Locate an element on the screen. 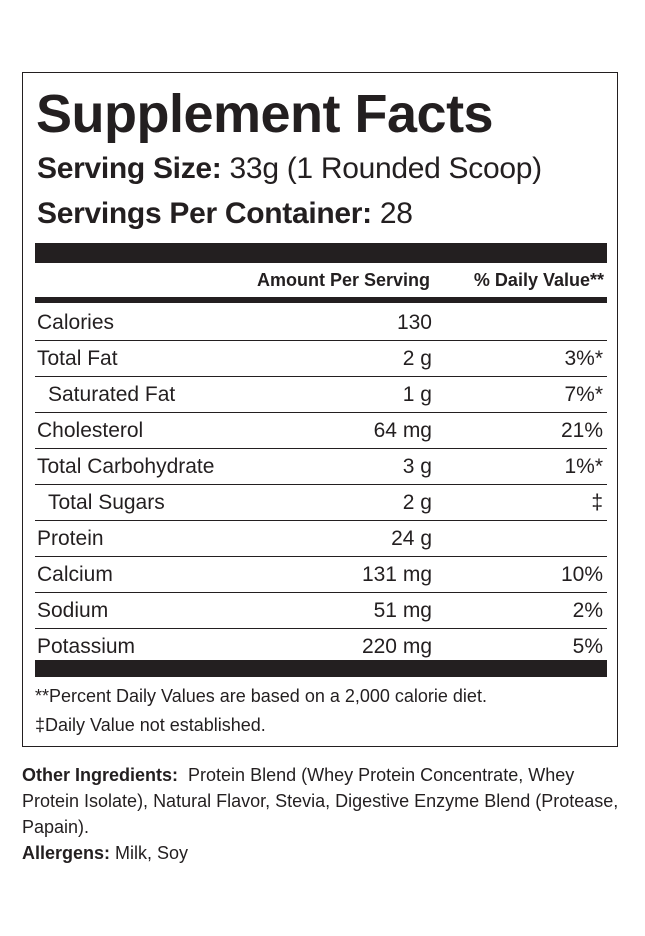 Image resolution: width=645 pixels, height=936 pixels. nutrient-name: Calcium is located at coordinates (75, 574).